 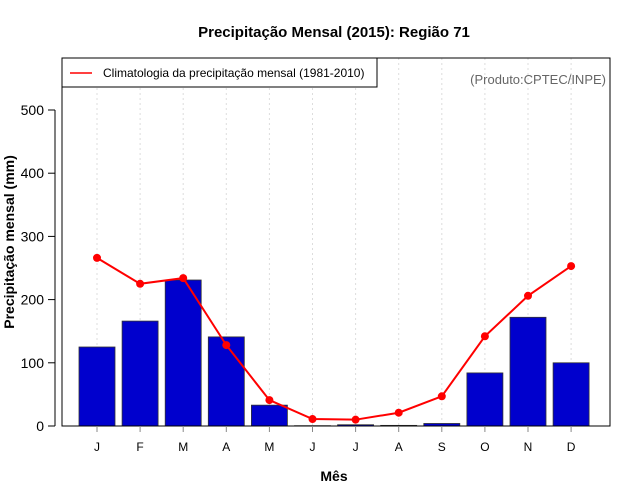 I want to click on x-tick-label: S, so click(x=442, y=447).